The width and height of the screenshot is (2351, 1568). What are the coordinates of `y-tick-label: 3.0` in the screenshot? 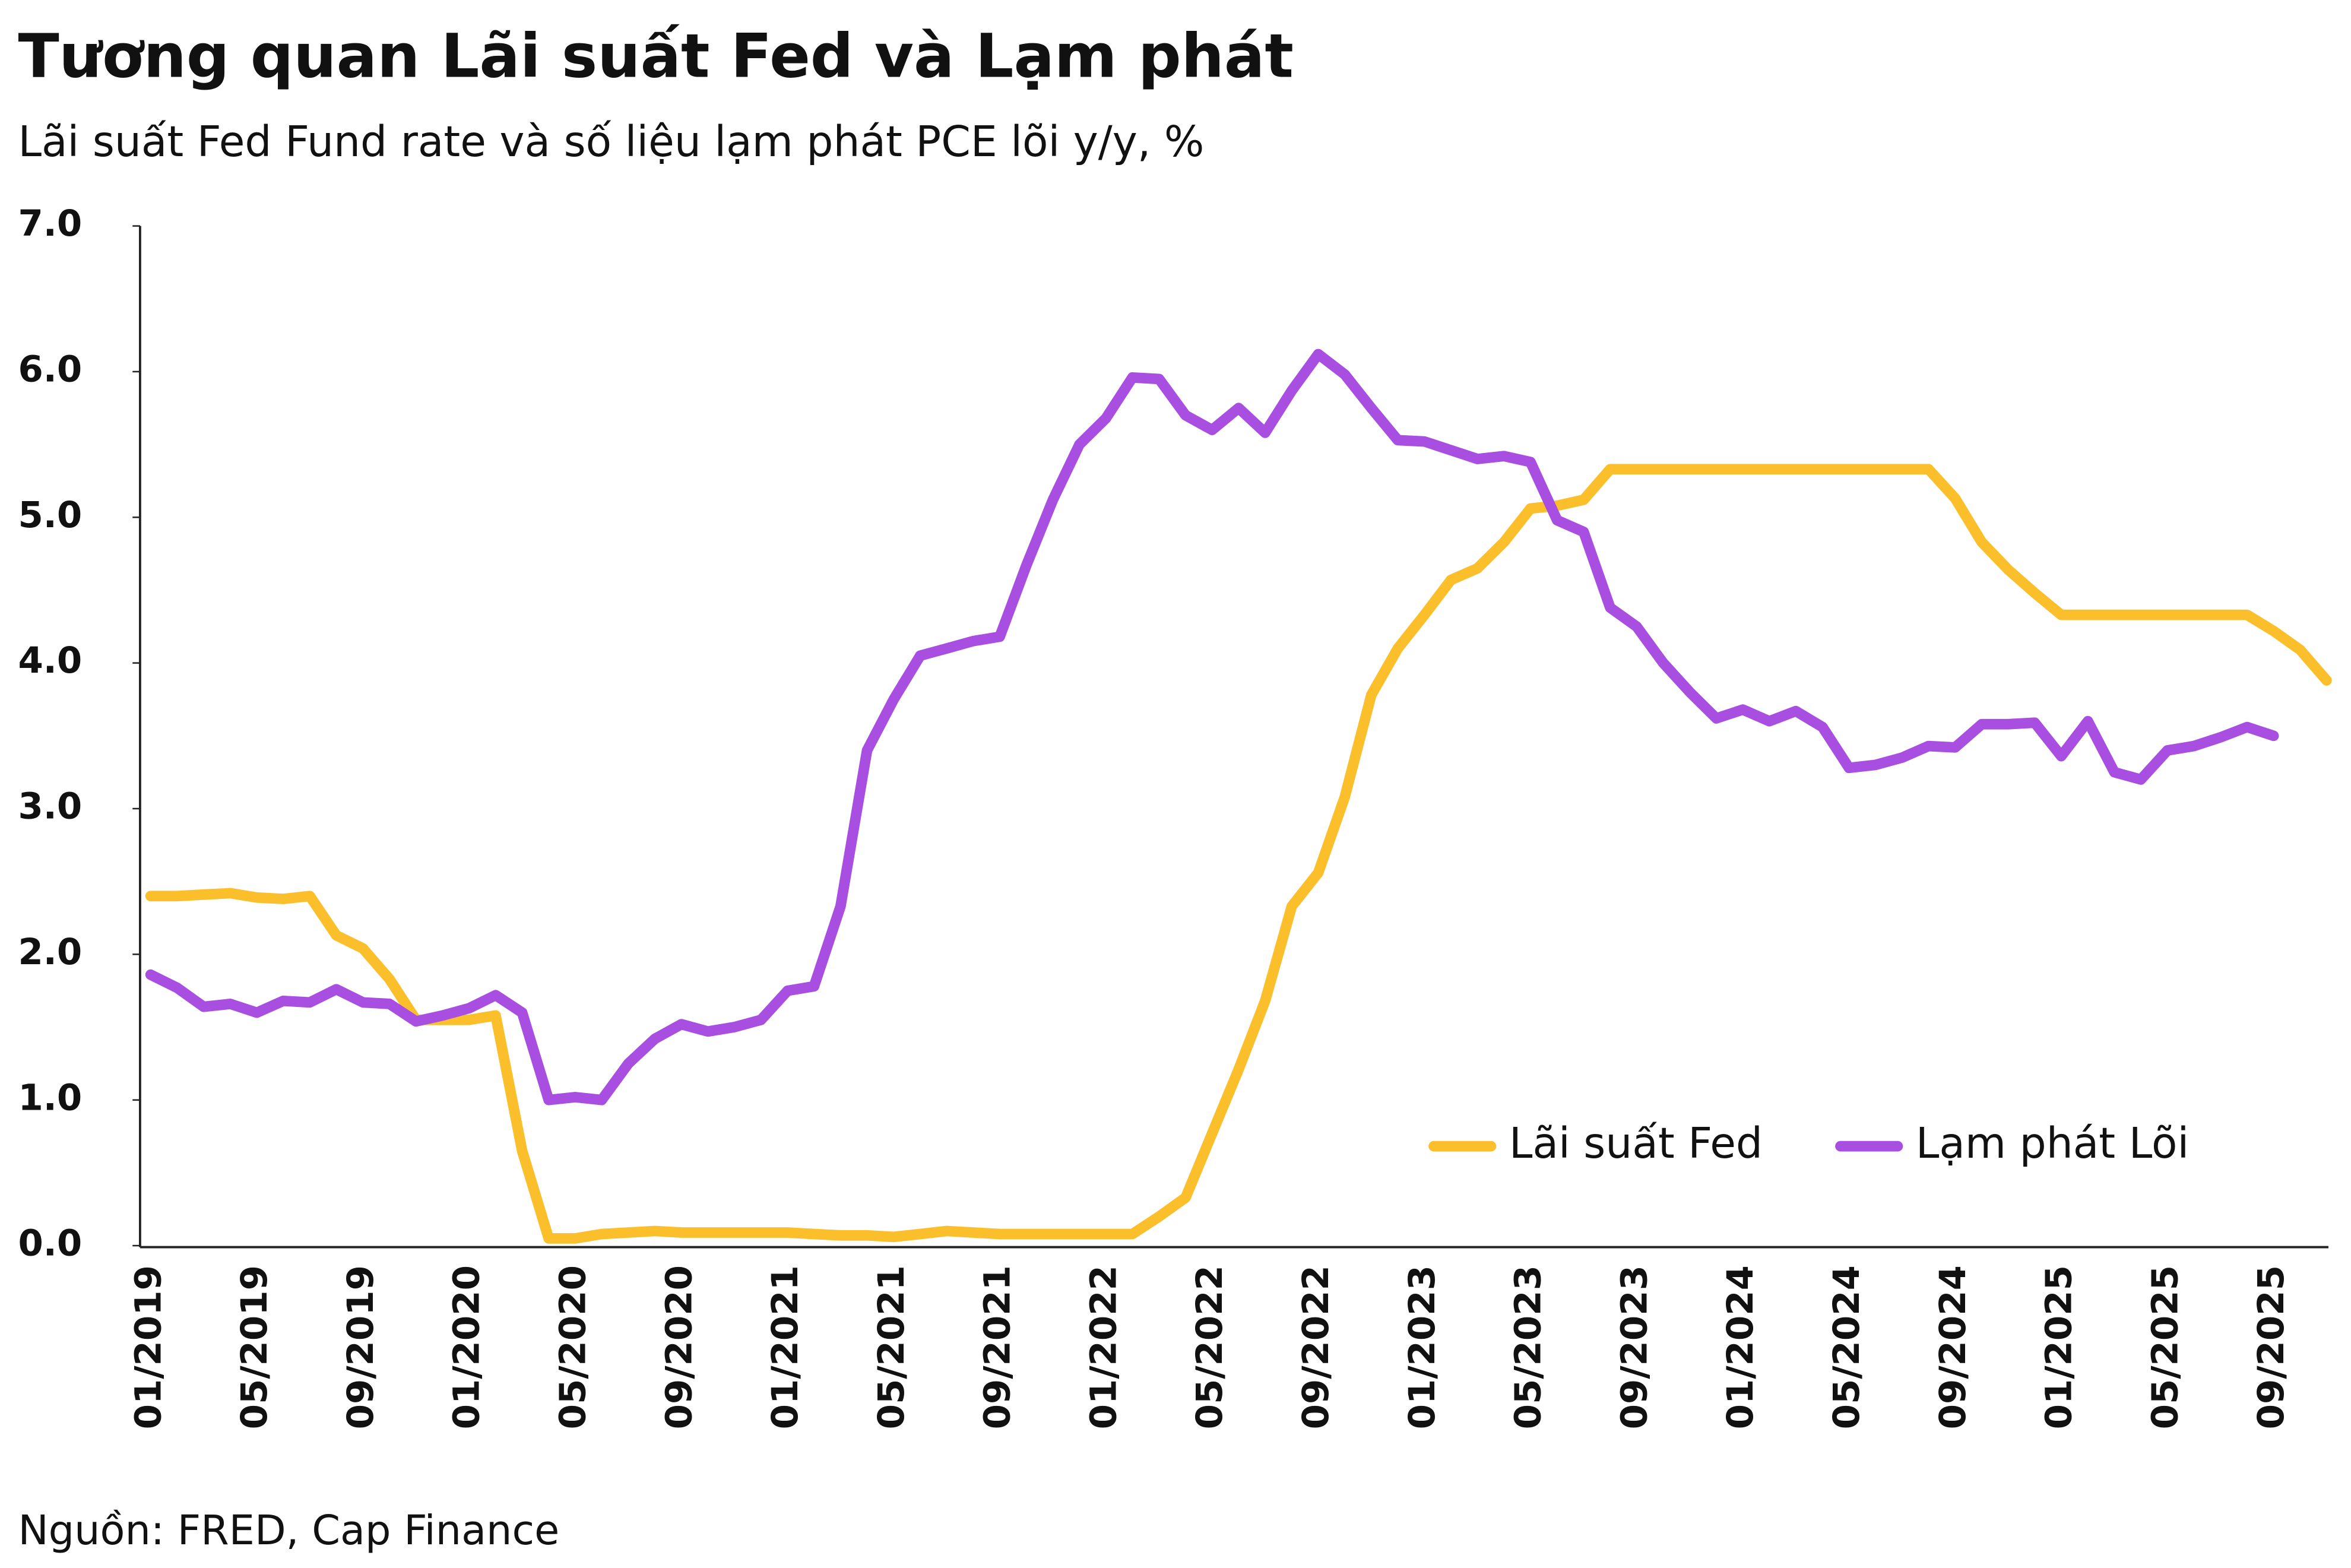 It's located at (50, 807).